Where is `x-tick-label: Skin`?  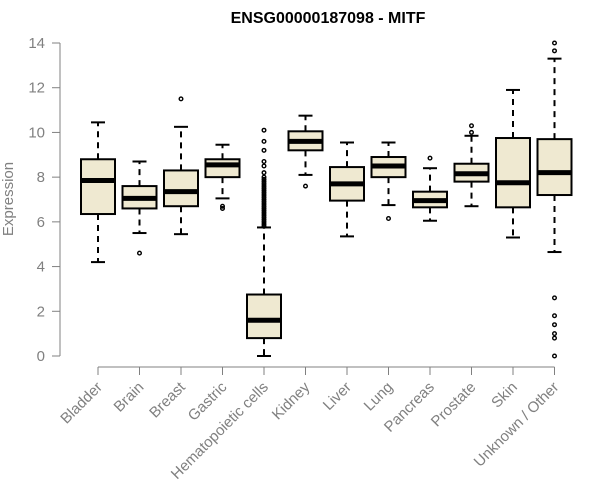
x-tick-label: Skin is located at coordinates (504, 395).